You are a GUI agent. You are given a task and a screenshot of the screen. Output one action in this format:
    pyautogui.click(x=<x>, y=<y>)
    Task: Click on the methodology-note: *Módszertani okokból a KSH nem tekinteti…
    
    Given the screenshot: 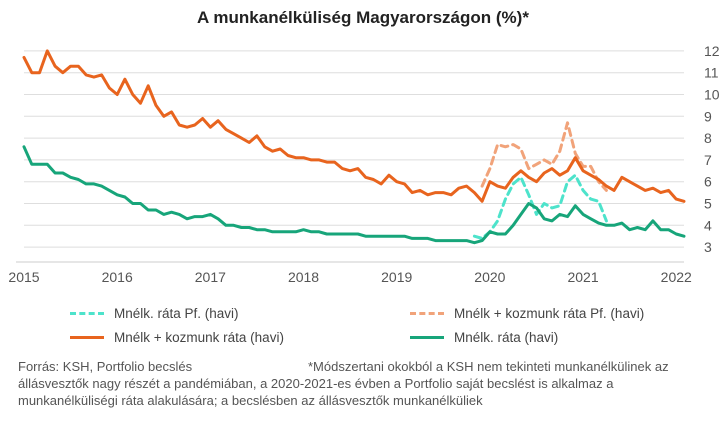 What is the action you would take?
    pyautogui.click(x=343, y=383)
    